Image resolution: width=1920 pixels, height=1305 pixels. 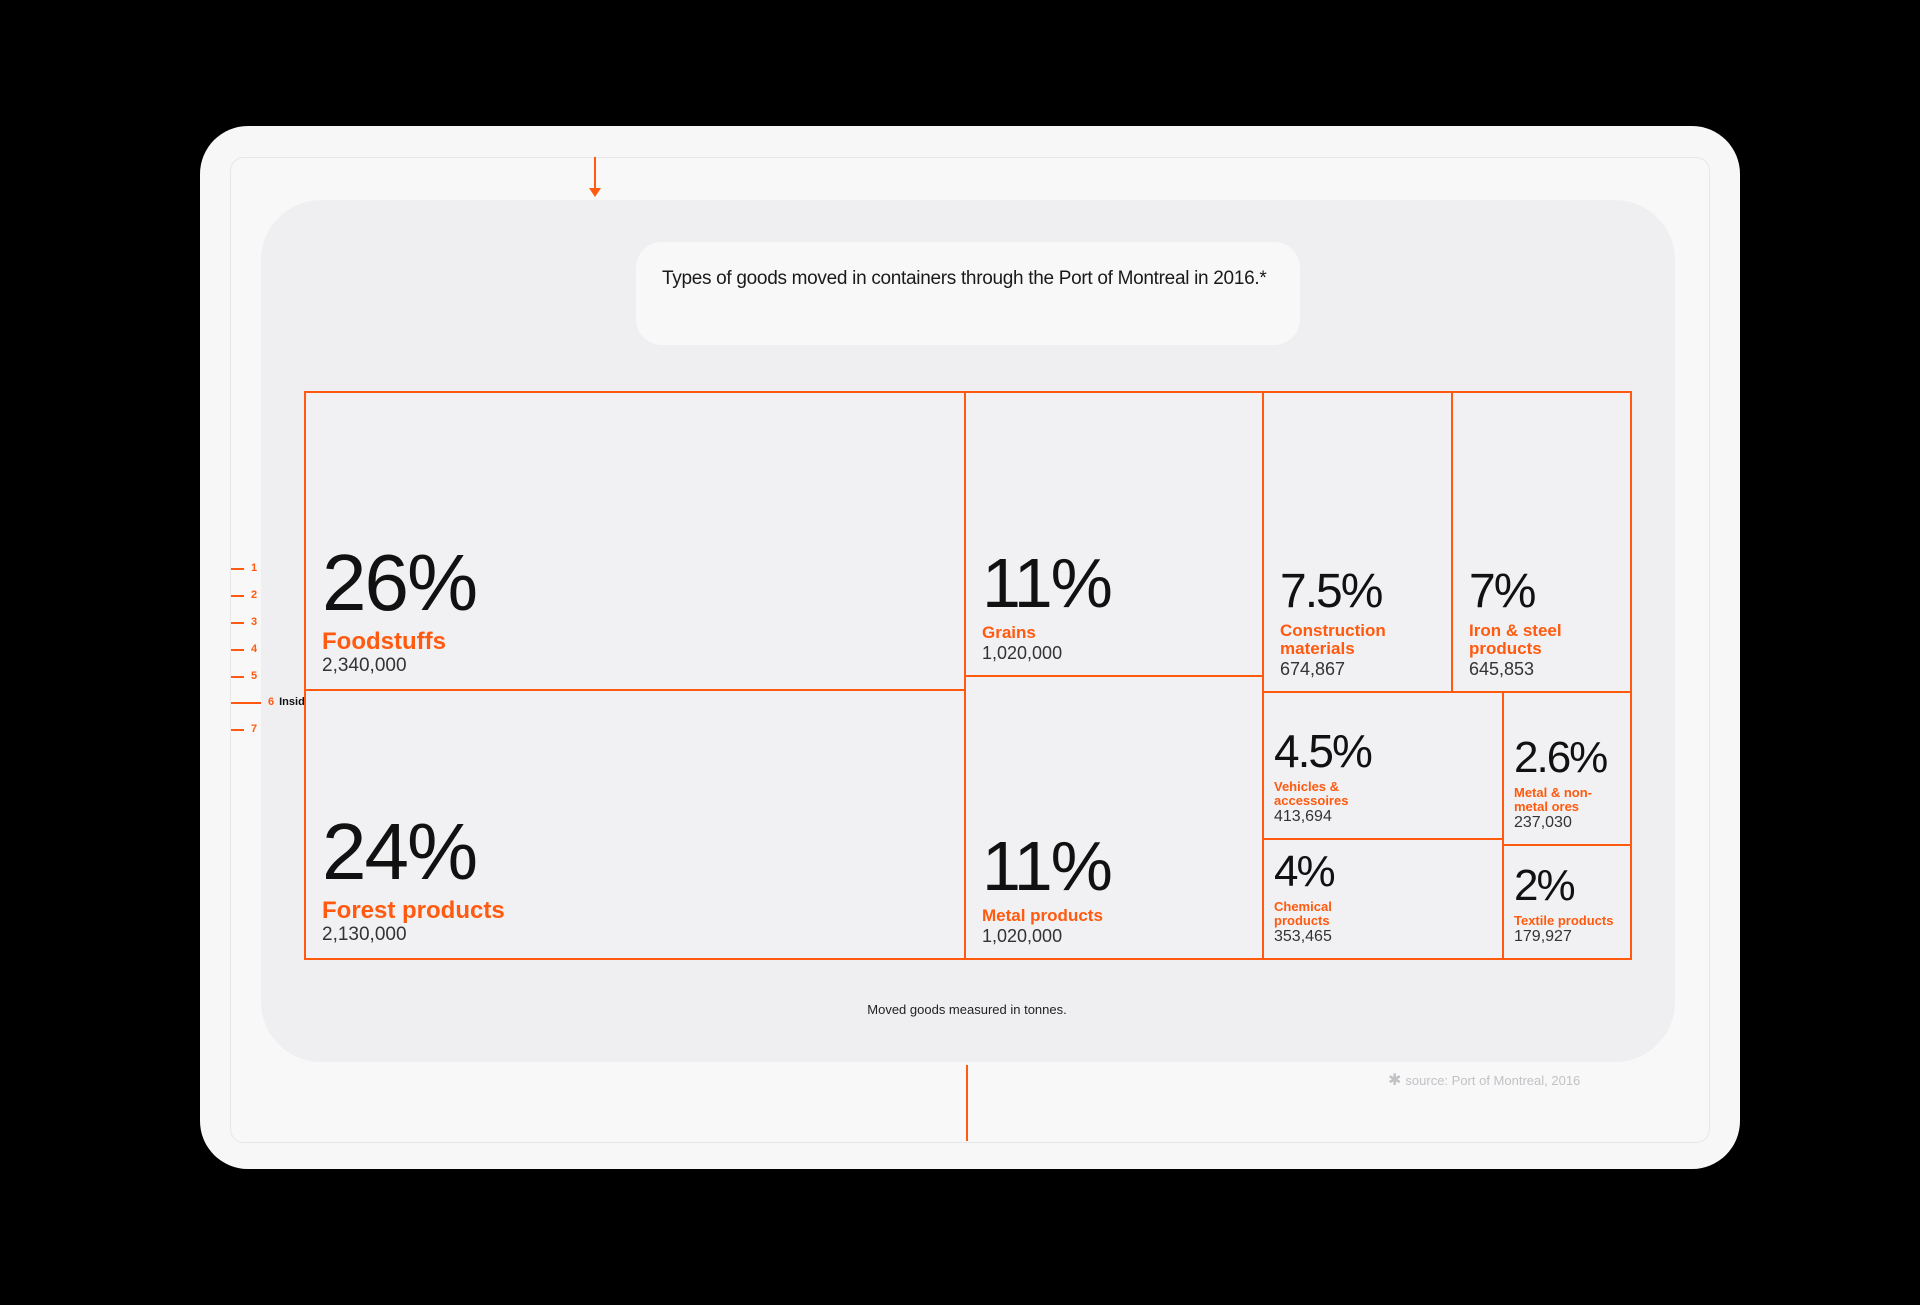 I want to click on treemap-cell: 11% Grains 1,020,000, so click(x=1114, y=534).